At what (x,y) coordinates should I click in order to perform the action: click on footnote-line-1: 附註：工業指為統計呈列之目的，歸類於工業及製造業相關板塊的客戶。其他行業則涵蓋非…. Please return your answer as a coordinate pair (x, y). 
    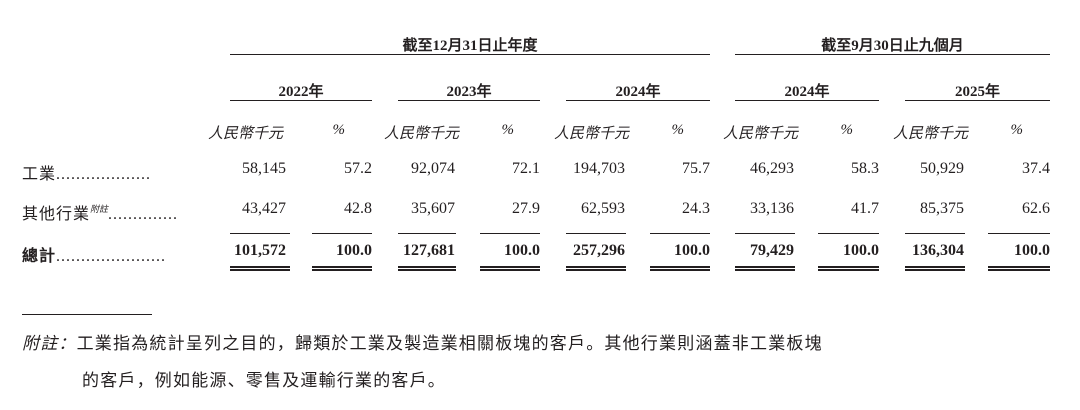
    Looking at the image, I should click on (422, 341).